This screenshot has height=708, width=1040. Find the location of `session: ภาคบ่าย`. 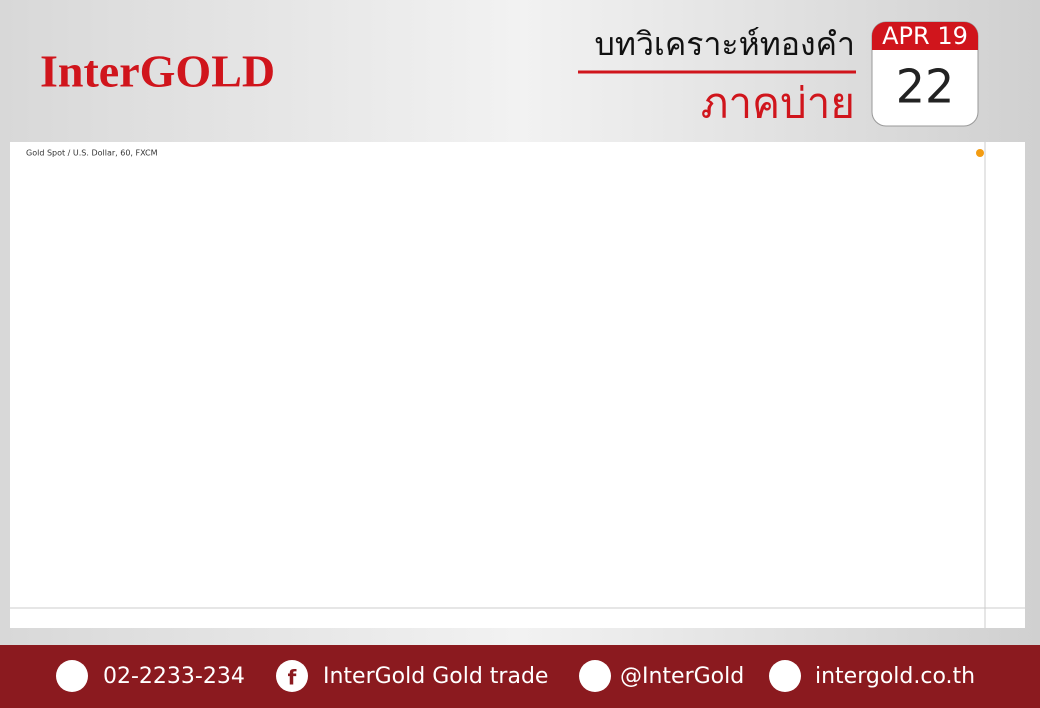

session: ภาคบ่าย is located at coordinates (778, 103).